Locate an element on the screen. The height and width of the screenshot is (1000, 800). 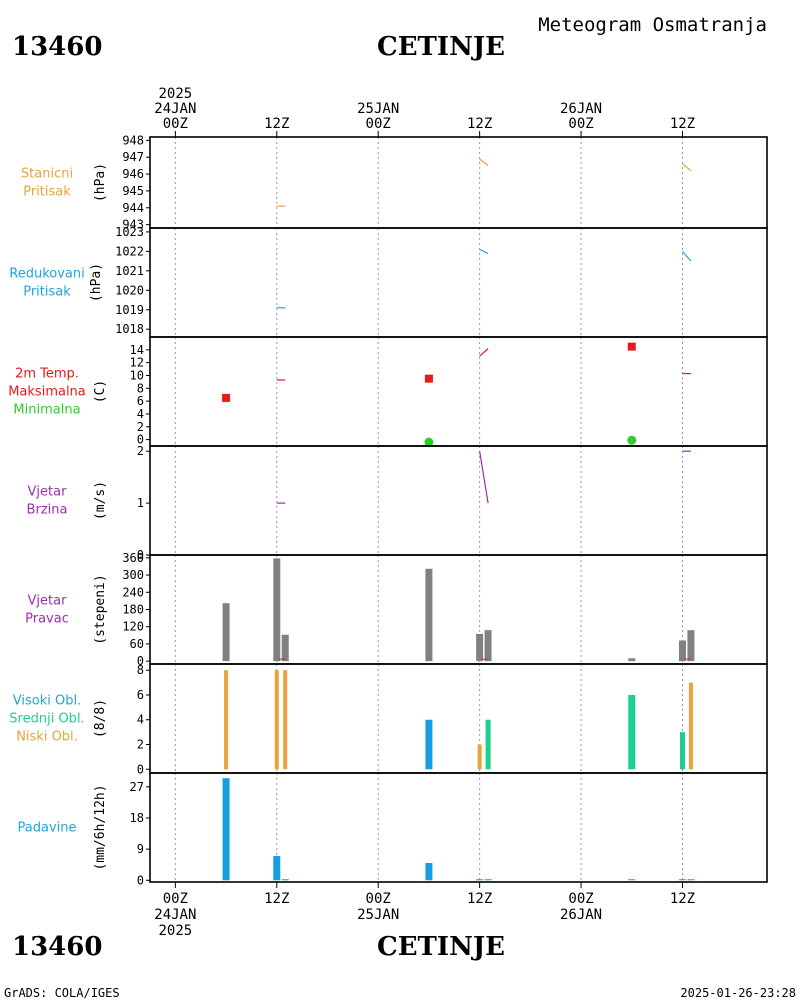
y-tick-label: 2 is located at coordinates (140, 745).